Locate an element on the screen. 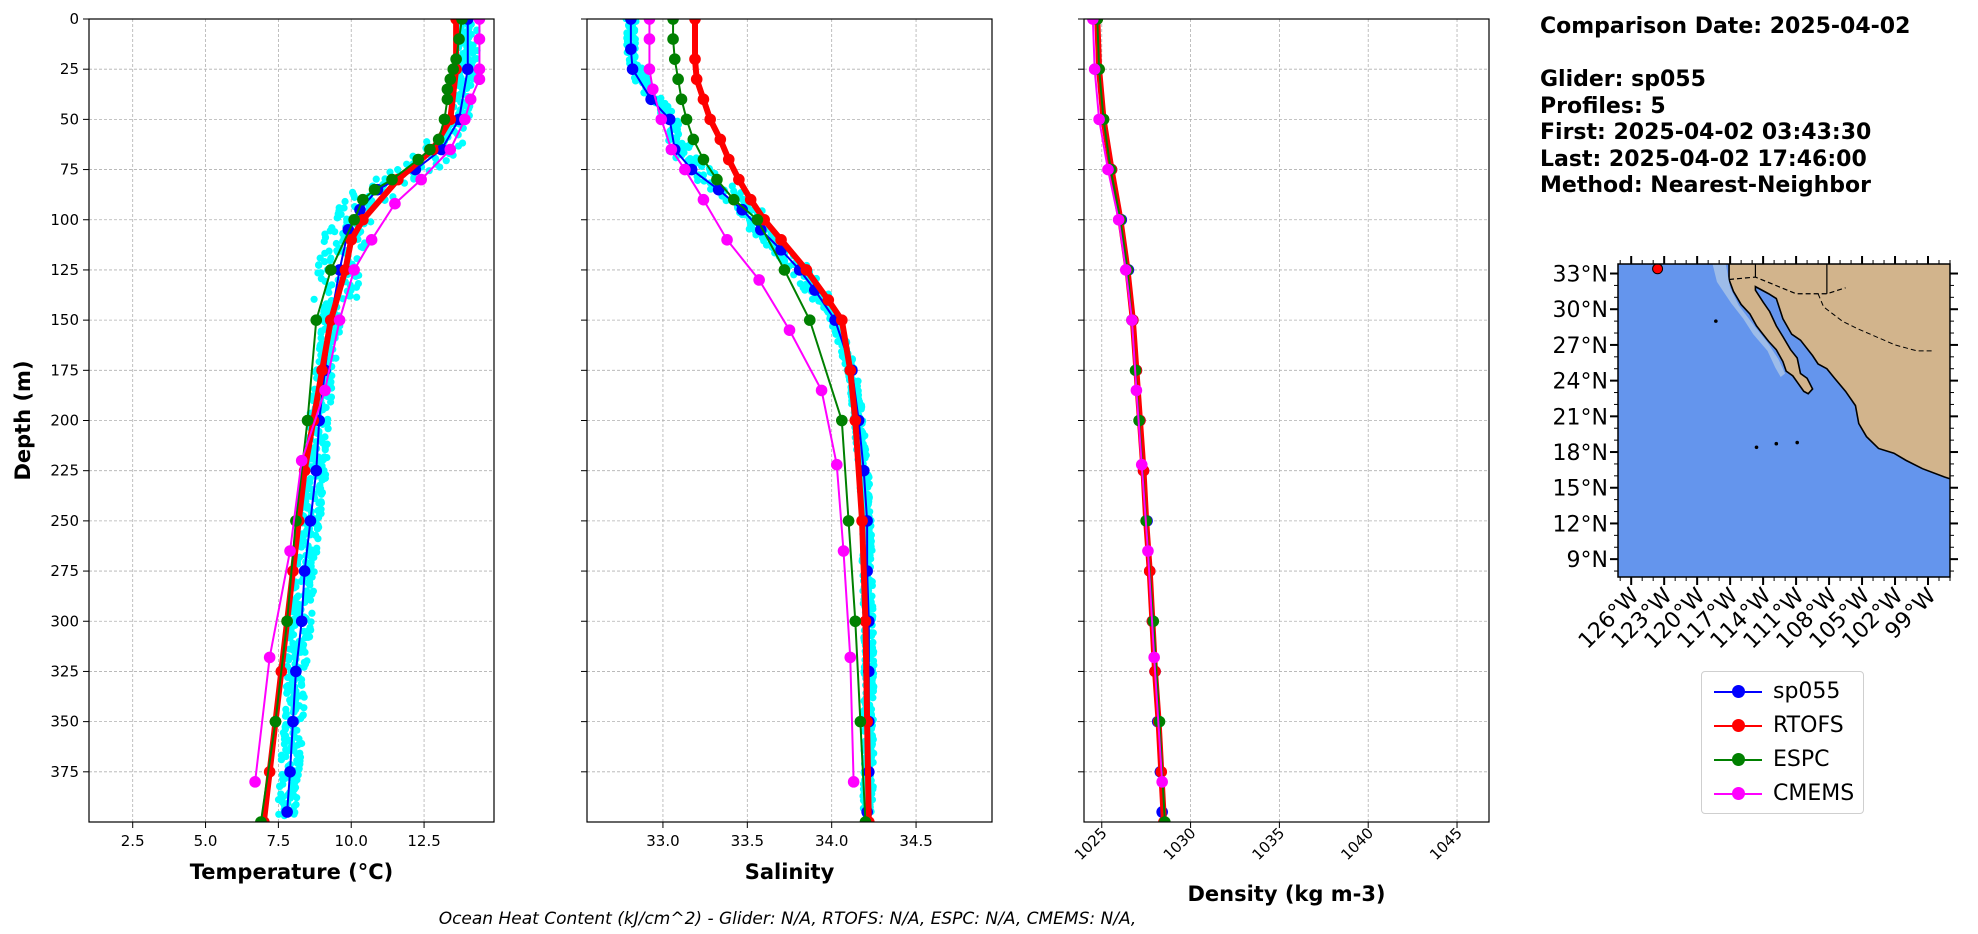 The width and height of the screenshot is (1978, 934). lat-tick-label: 33°N is located at coordinates (1580, 275).